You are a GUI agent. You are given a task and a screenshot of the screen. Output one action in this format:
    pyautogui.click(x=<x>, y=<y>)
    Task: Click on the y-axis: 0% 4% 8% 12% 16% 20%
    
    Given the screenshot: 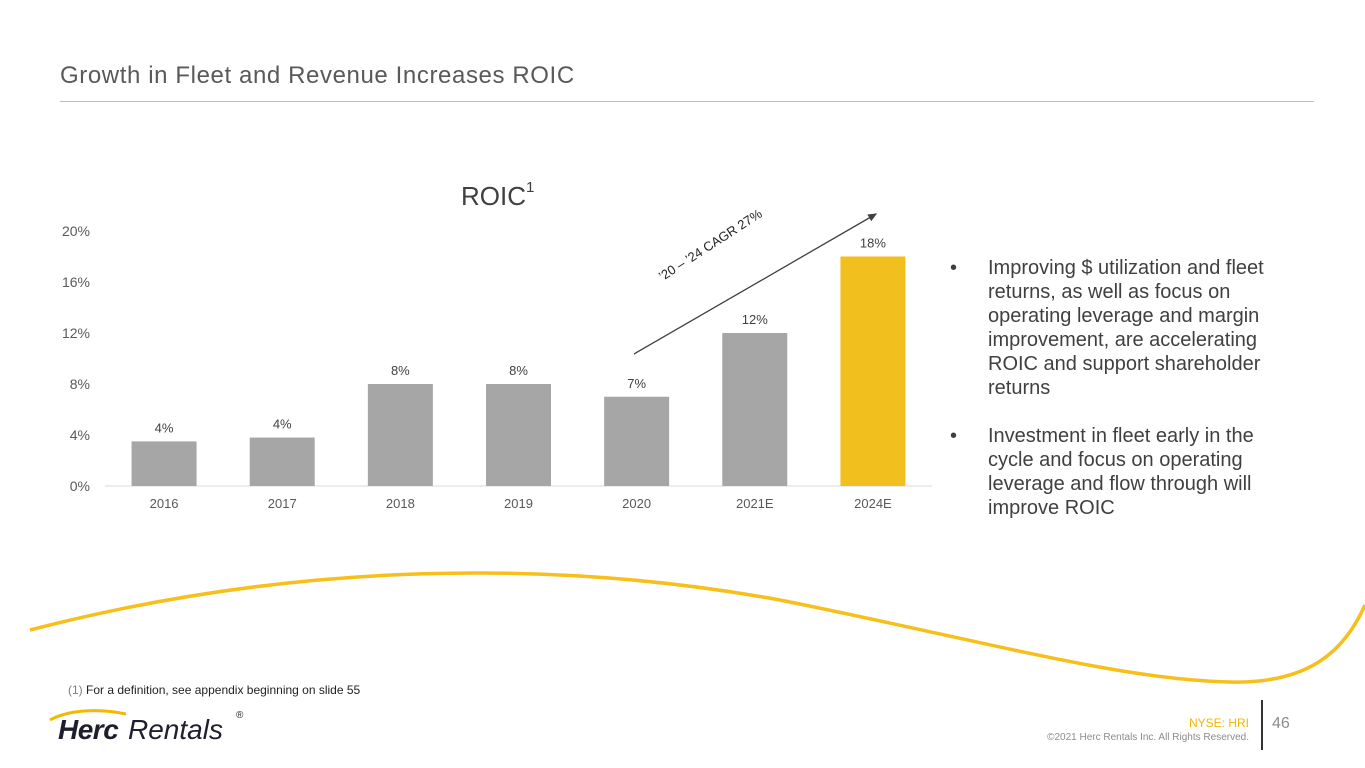 What is the action you would take?
    pyautogui.click(x=76, y=358)
    